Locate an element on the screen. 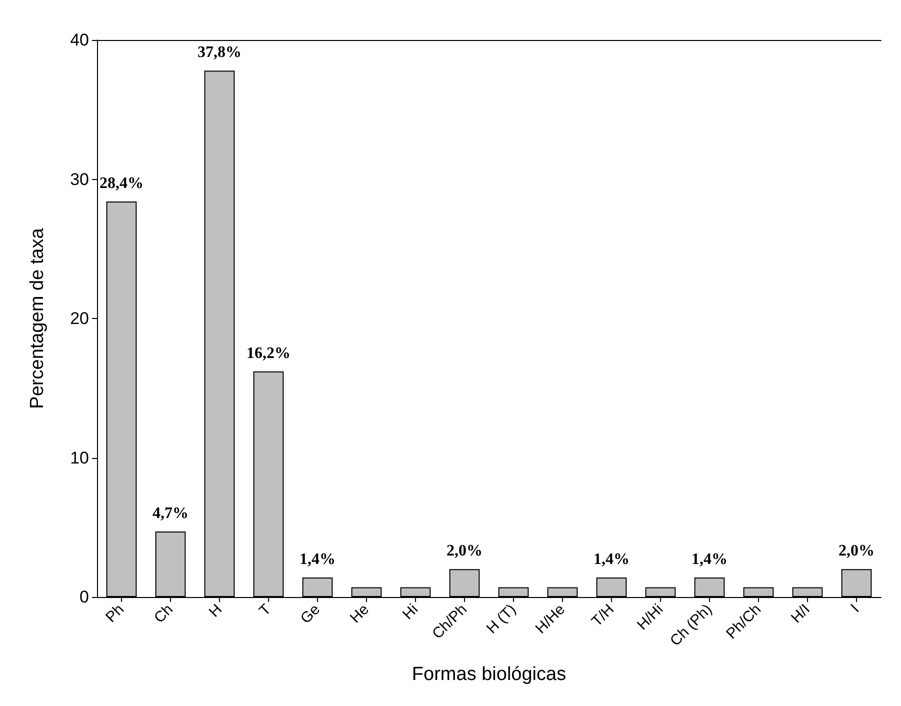  x-tick-label: H/I is located at coordinates (801, 613).